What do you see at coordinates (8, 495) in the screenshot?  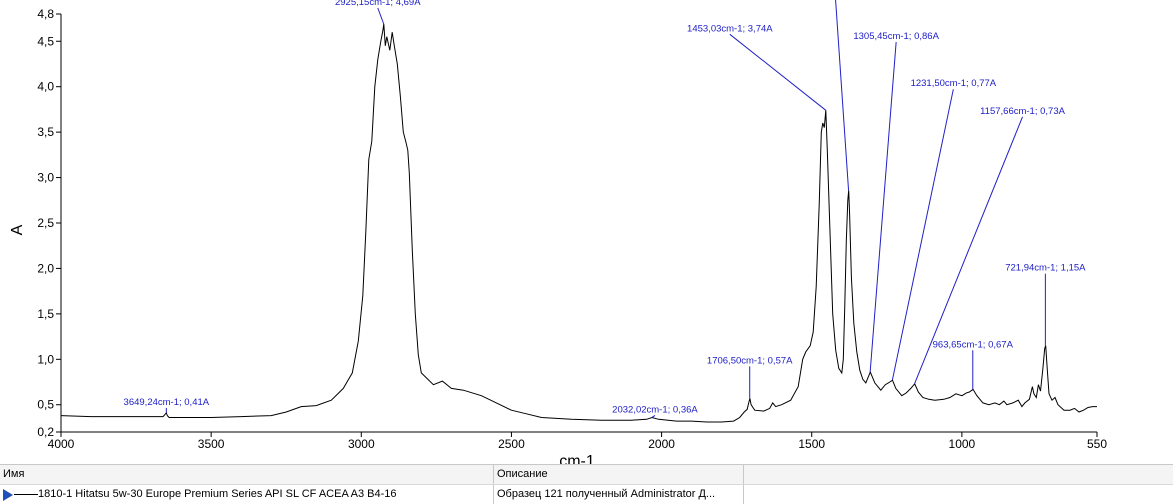 I see `row-selector-arrow-icon` at bounding box center [8, 495].